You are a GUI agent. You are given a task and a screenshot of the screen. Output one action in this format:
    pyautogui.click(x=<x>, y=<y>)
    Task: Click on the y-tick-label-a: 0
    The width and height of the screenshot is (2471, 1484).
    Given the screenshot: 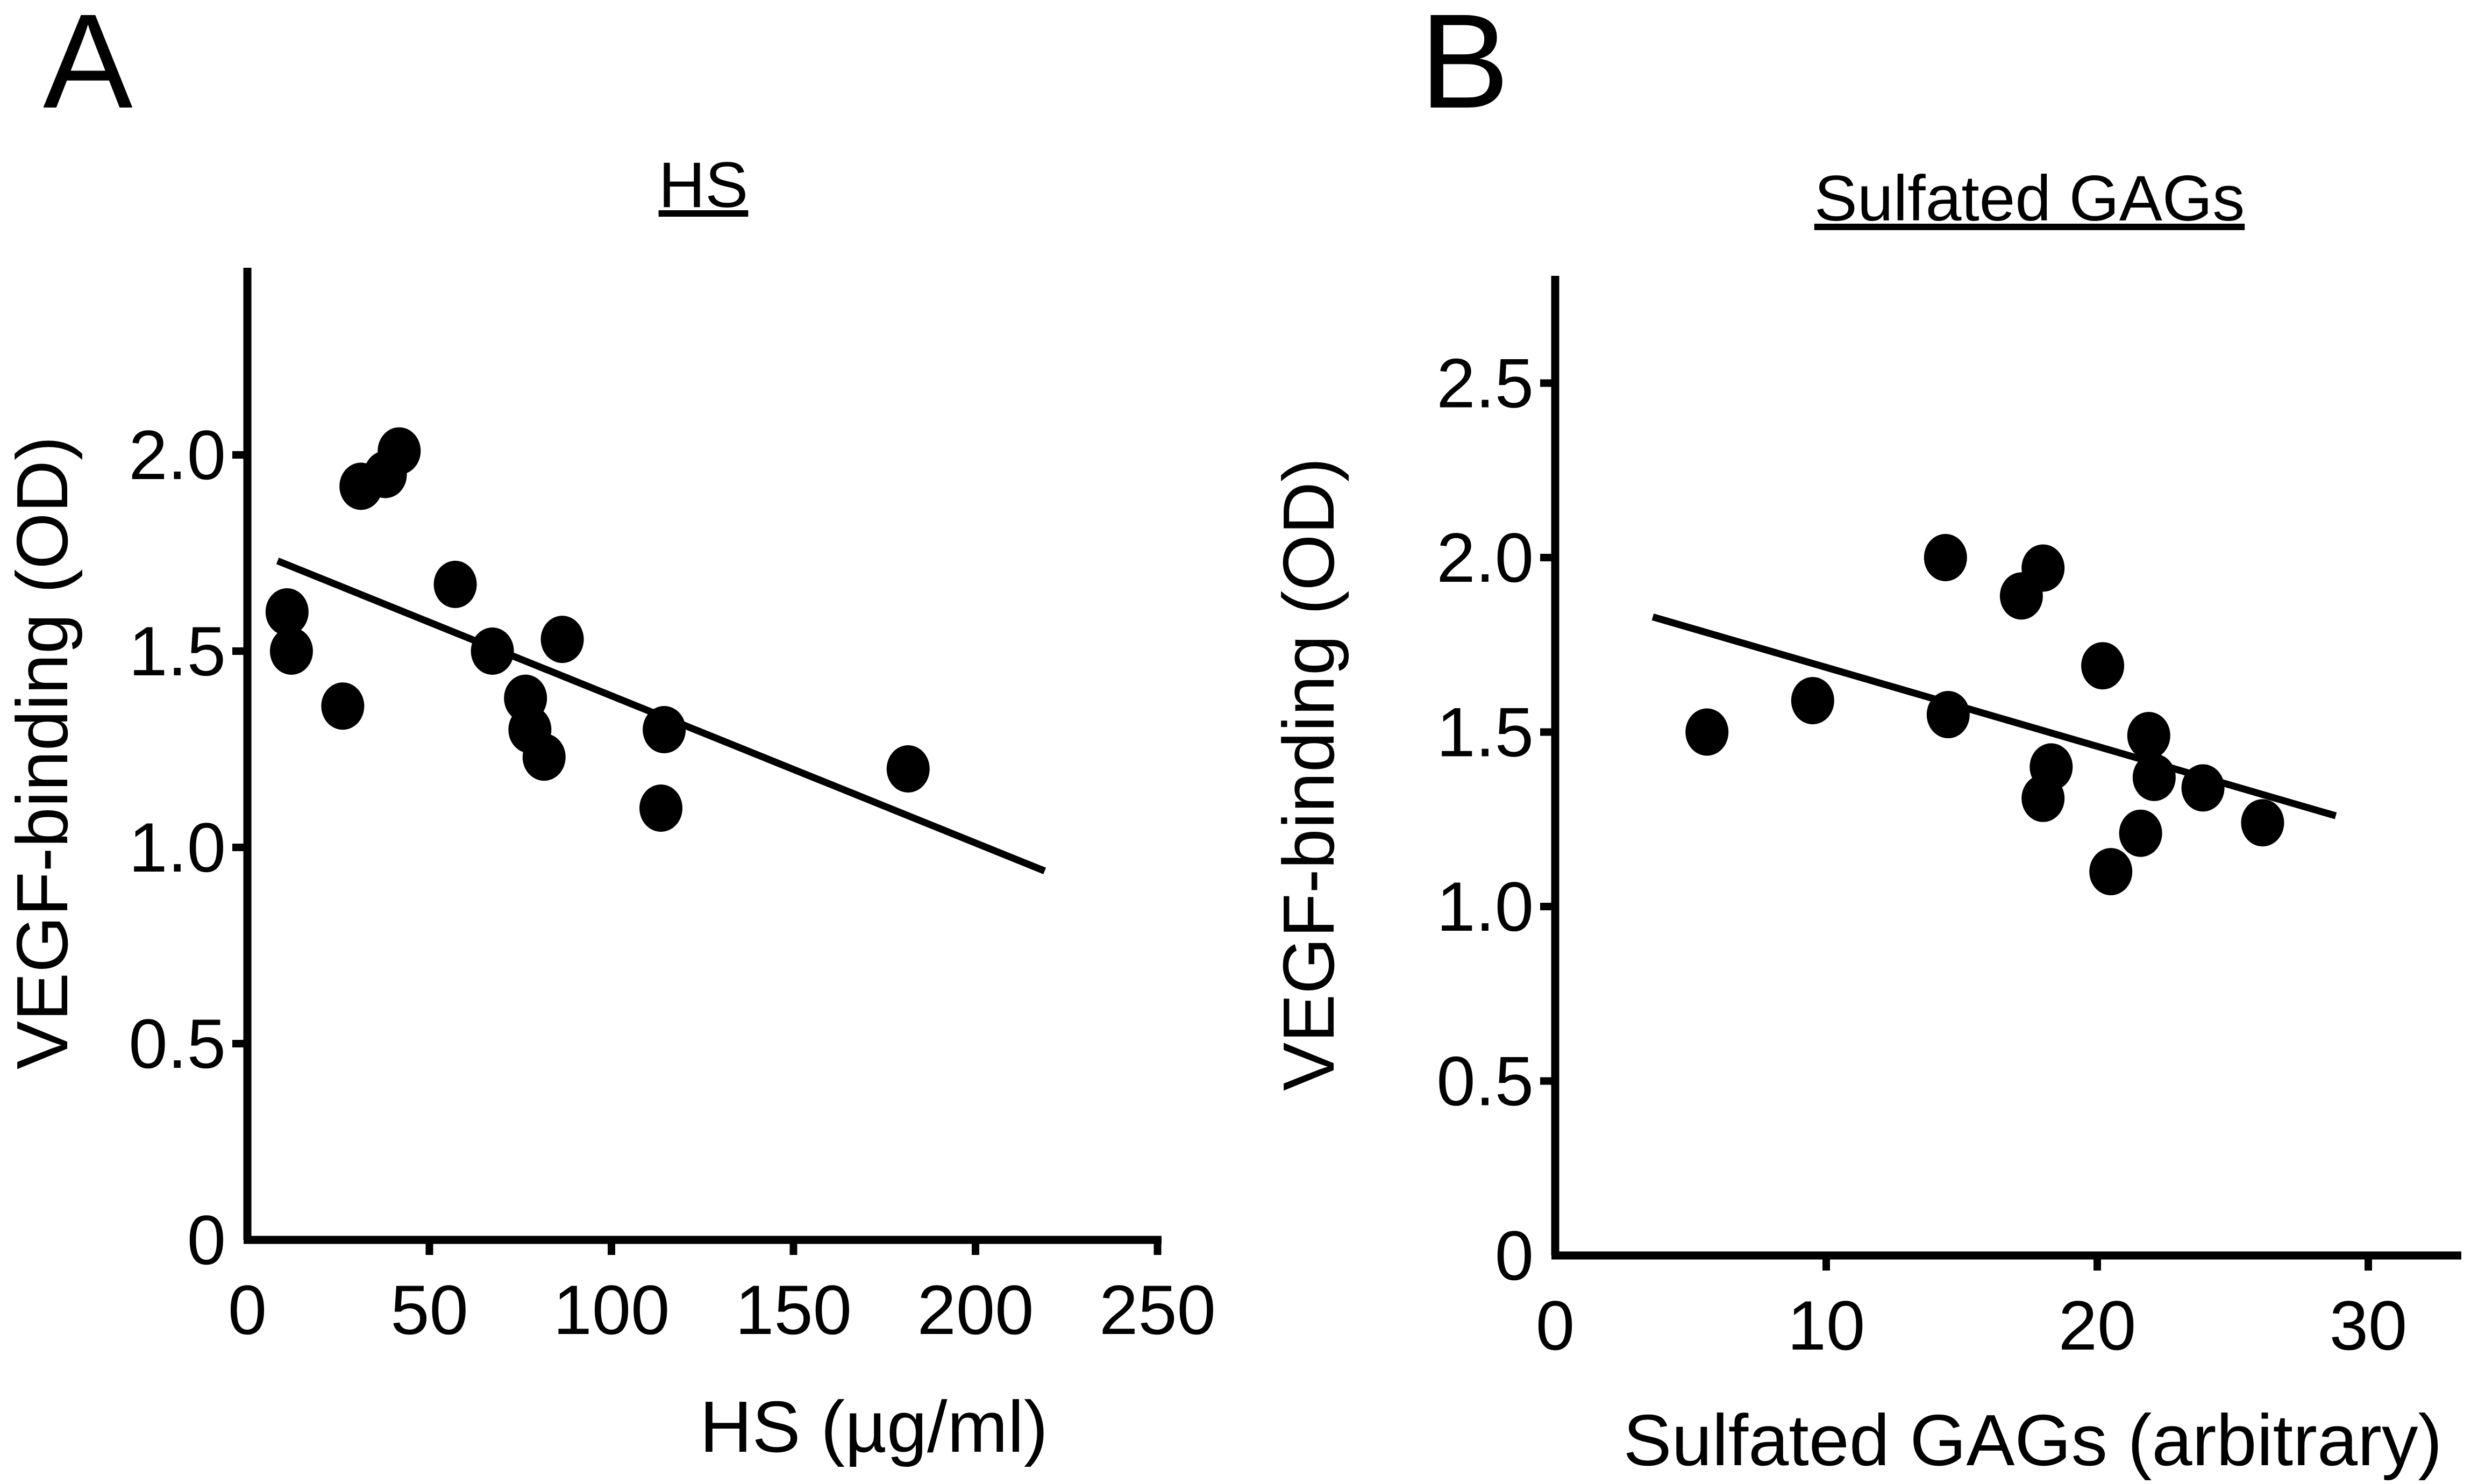 What is the action you would take?
    pyautogui.click(x=206, y=1240)
    